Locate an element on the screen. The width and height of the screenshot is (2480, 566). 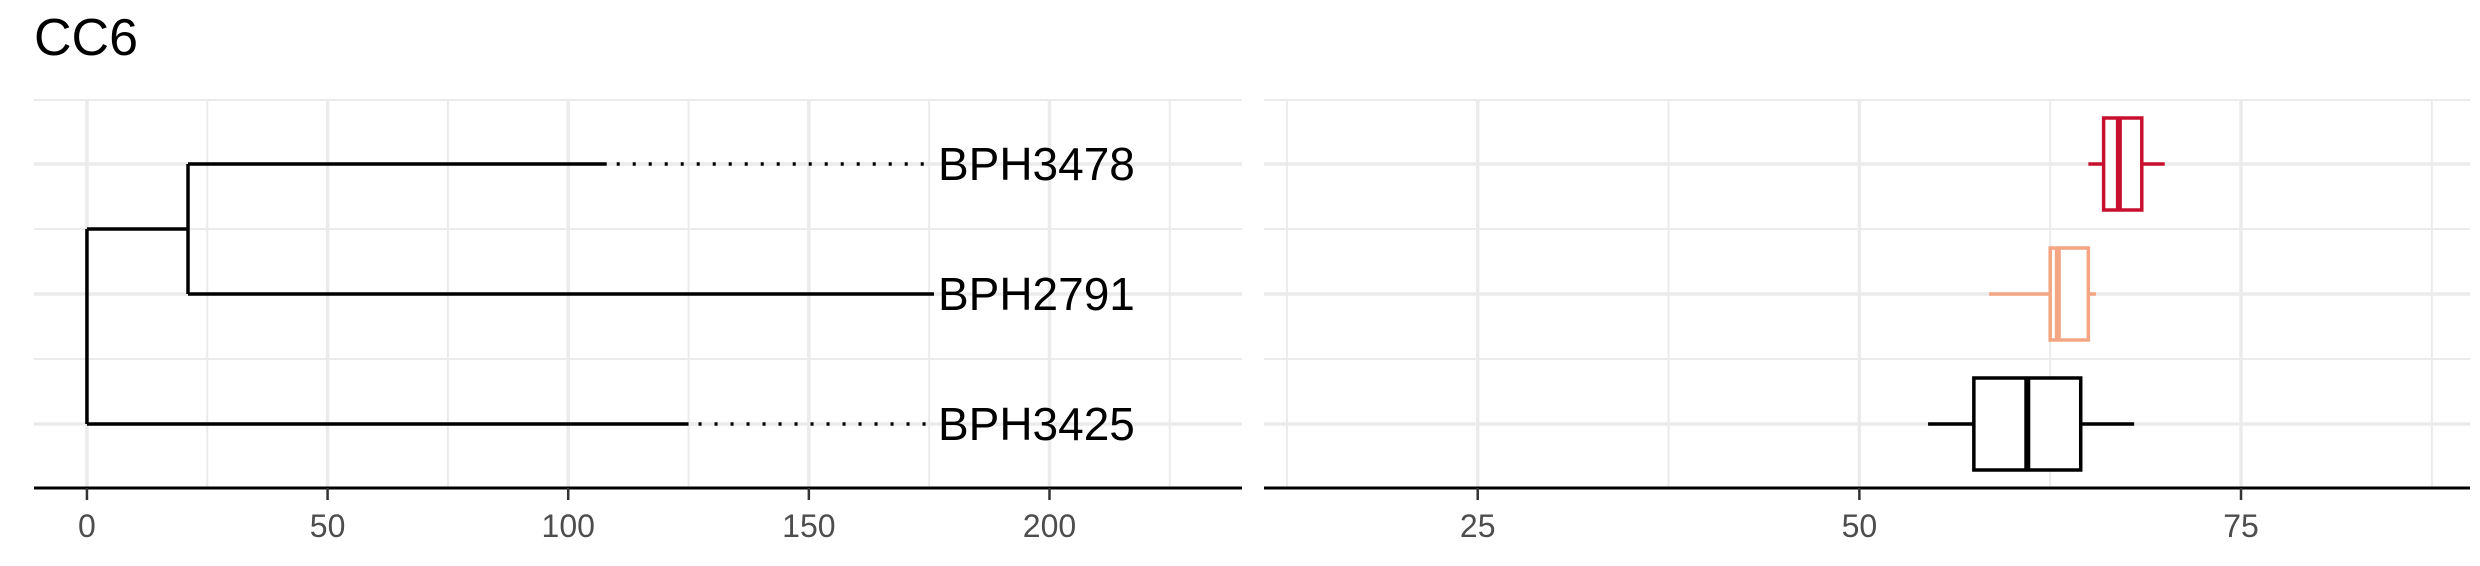
page-title: CC6 is located at coordinates (86, 38).